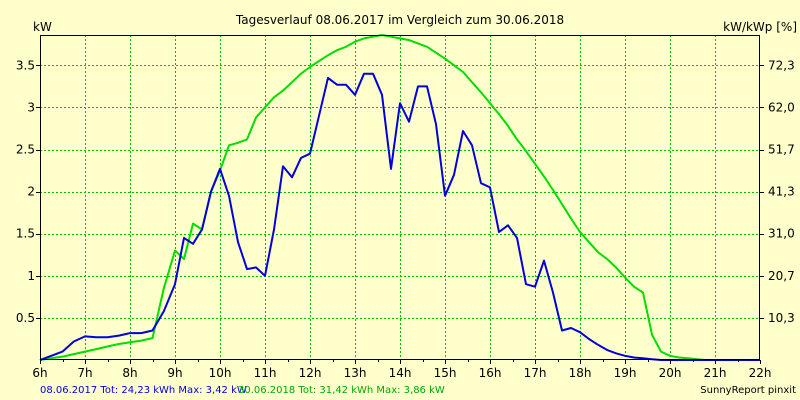 The width and height of the screenshot is (800, 400). What do you see at coordinates (670, 373) in the screenshot?
I see `x-tick-label: 20h` at bounding box center [670, 373].